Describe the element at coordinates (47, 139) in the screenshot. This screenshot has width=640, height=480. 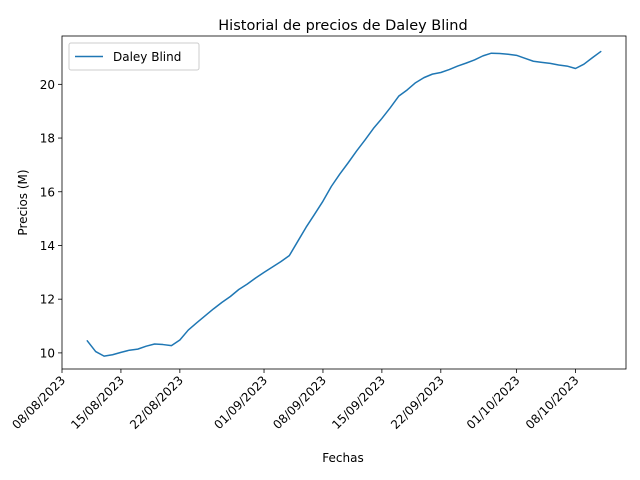
I see `y-tick-label: 18` at that location.